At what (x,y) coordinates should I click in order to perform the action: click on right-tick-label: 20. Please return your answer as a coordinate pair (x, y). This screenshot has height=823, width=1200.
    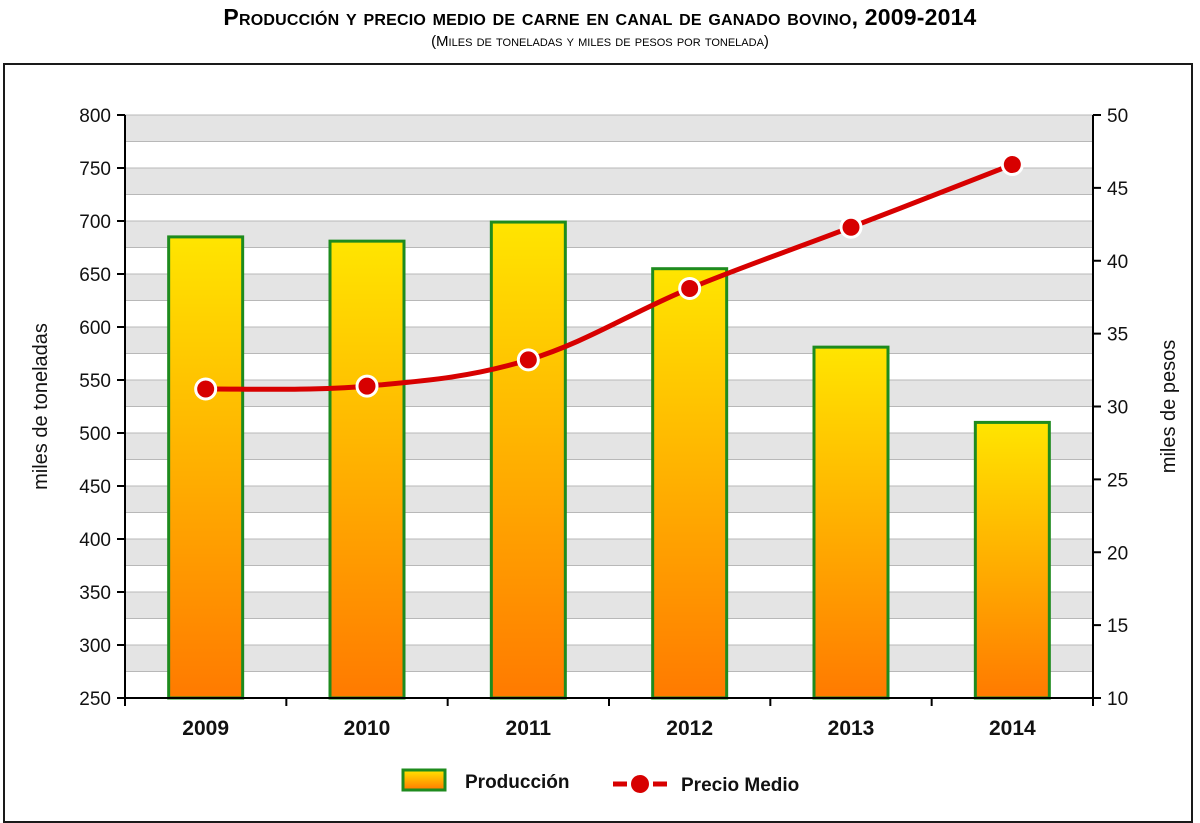
    Looking at the image, I should click on (1117, 553).